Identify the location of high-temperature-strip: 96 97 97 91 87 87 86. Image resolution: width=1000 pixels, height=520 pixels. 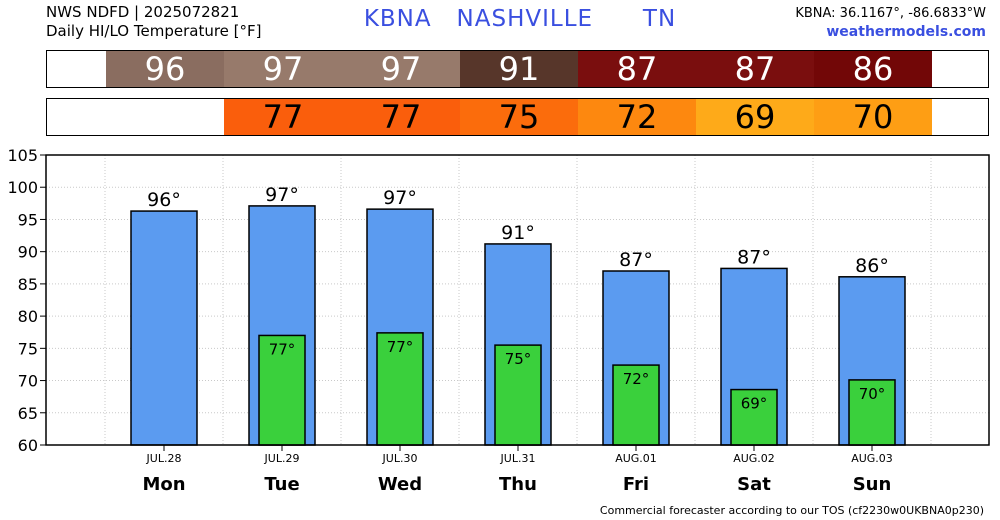
(517, 69).